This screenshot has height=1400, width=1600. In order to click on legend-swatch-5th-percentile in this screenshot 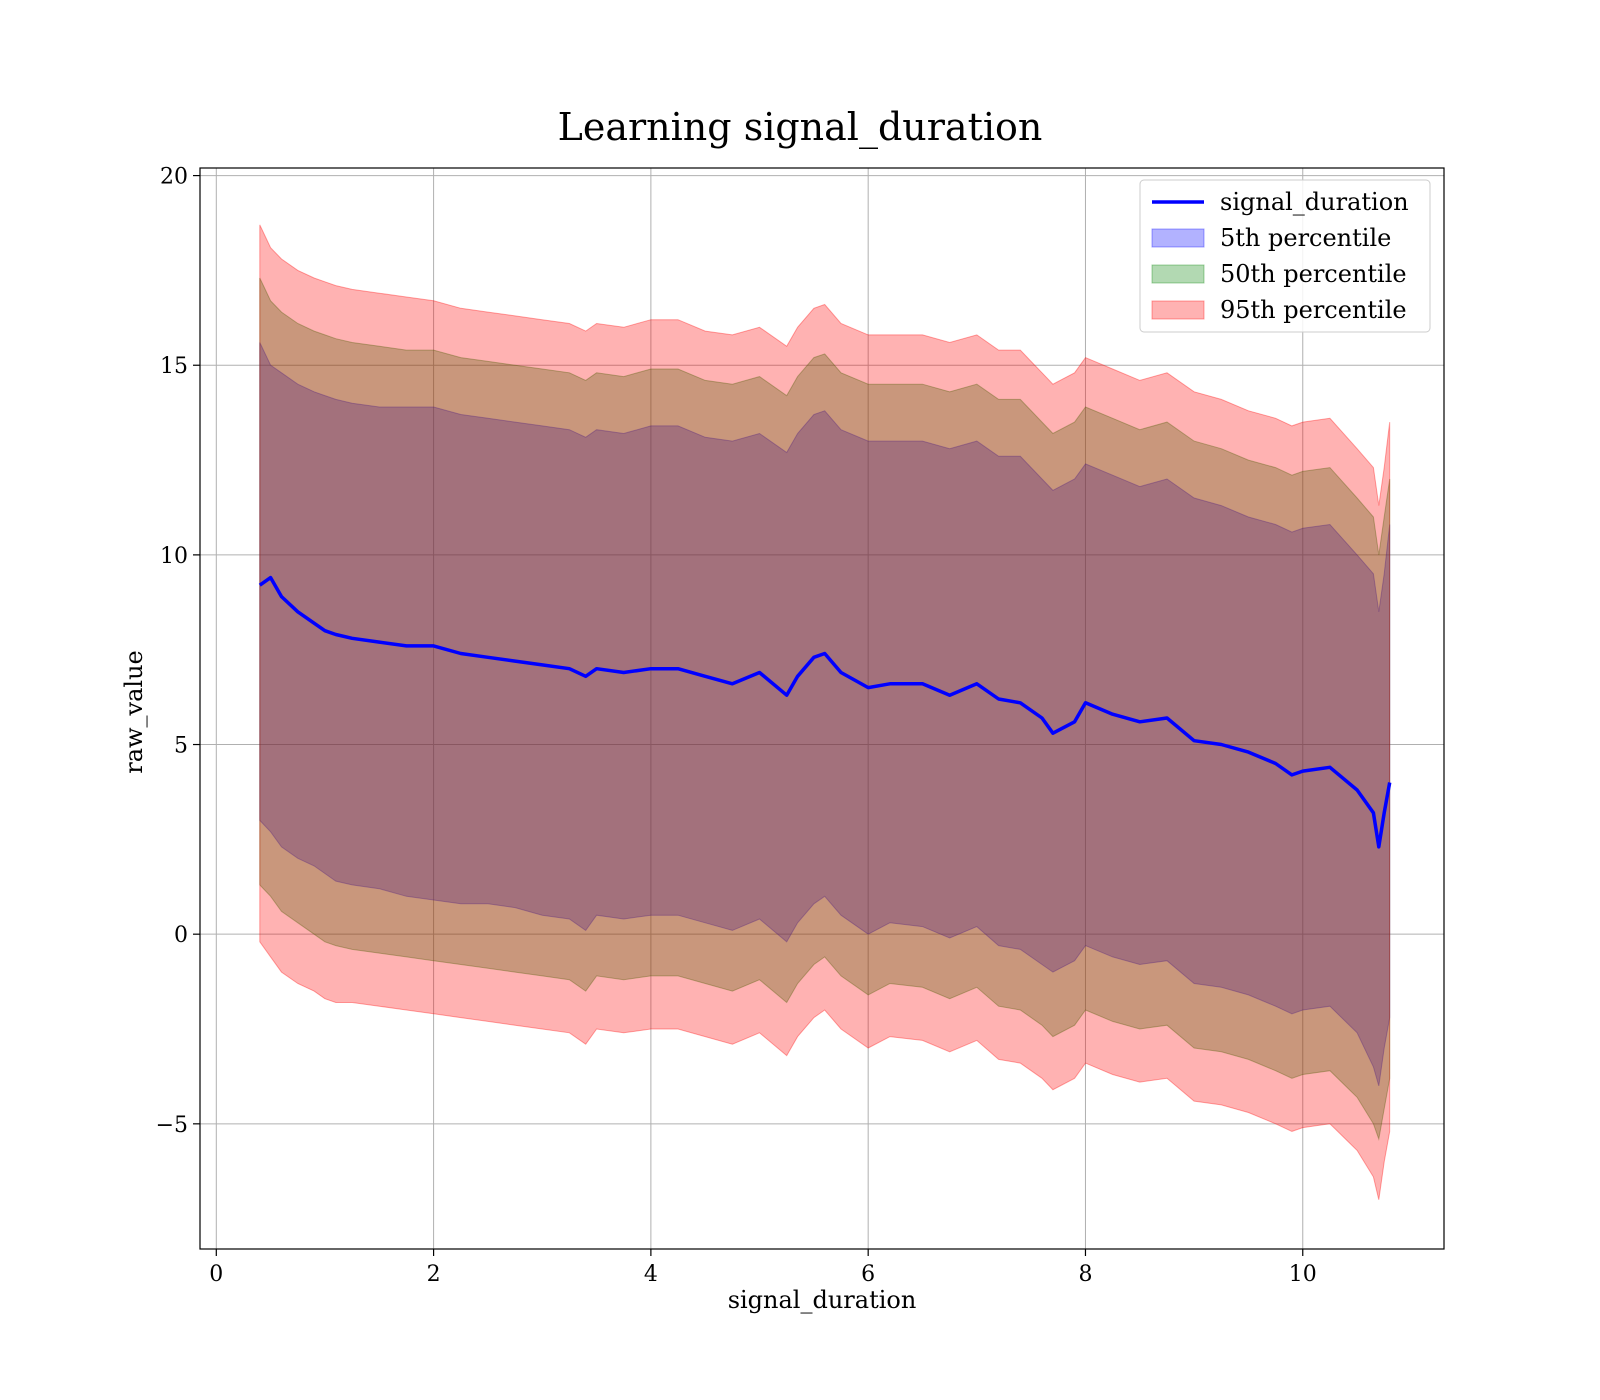, I will do `click(1178, 238)`.